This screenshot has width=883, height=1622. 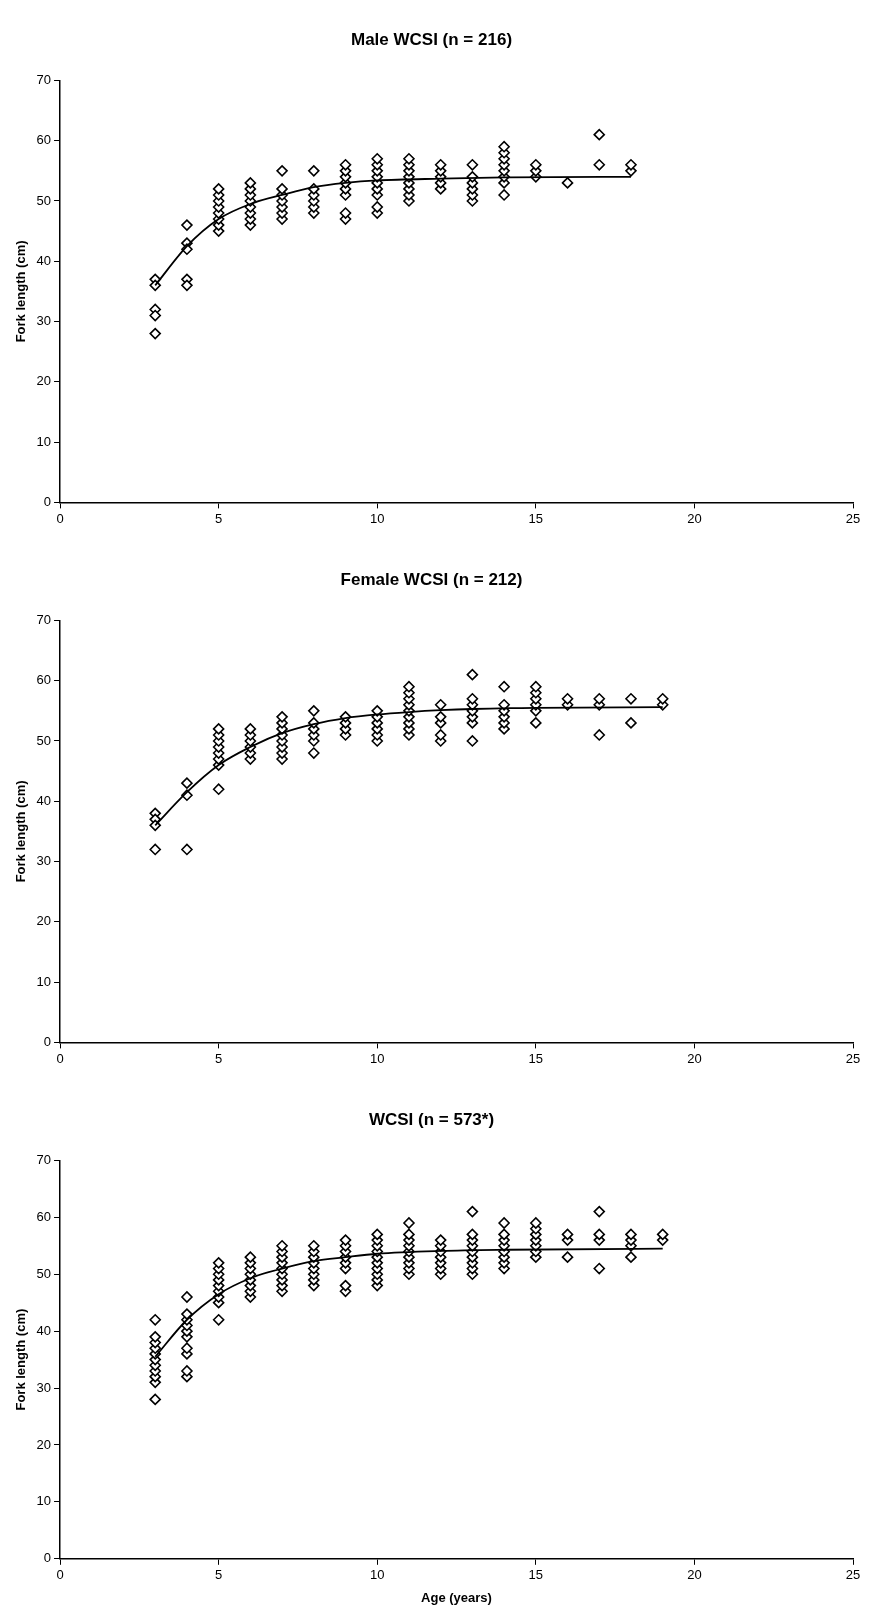 I want to click on chart-title: Female WCSI (n = 212), so click(x=431, y=579).